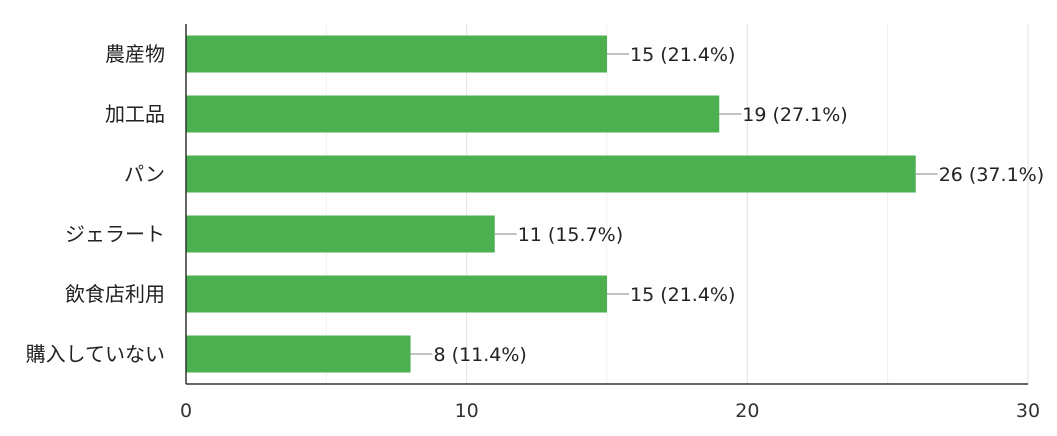 This screenshot has width=1057, height=436. What do you see at coordinates (135, 114) in the screenshot?
I see `category-label: 加工品` at bounding box center [135, 114].